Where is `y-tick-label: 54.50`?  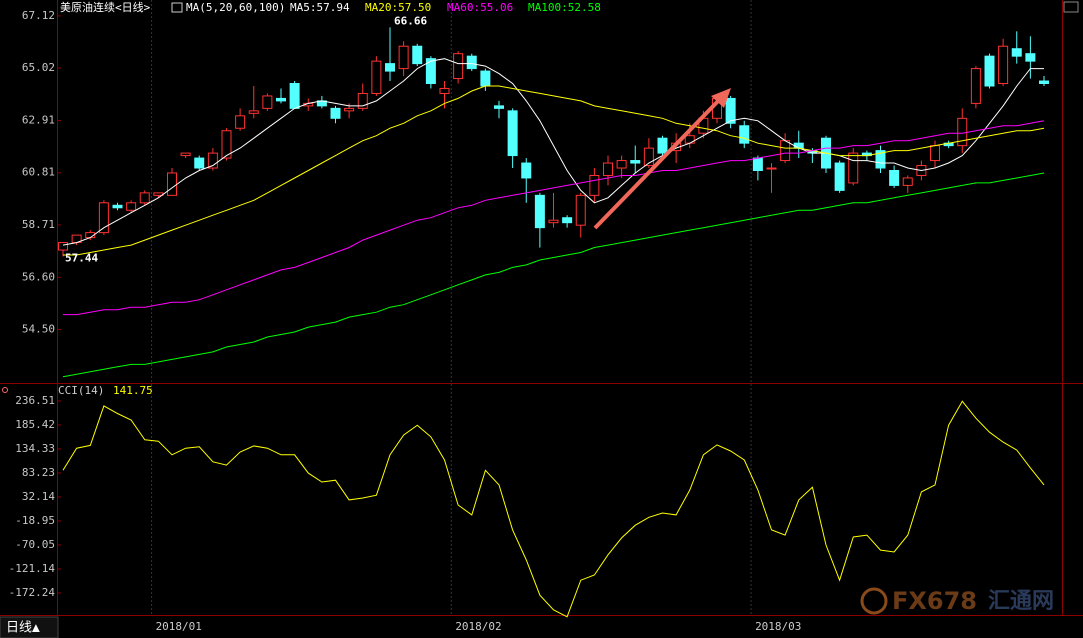
y-tick-label: 54.50 is located at coordinates (38, 329).